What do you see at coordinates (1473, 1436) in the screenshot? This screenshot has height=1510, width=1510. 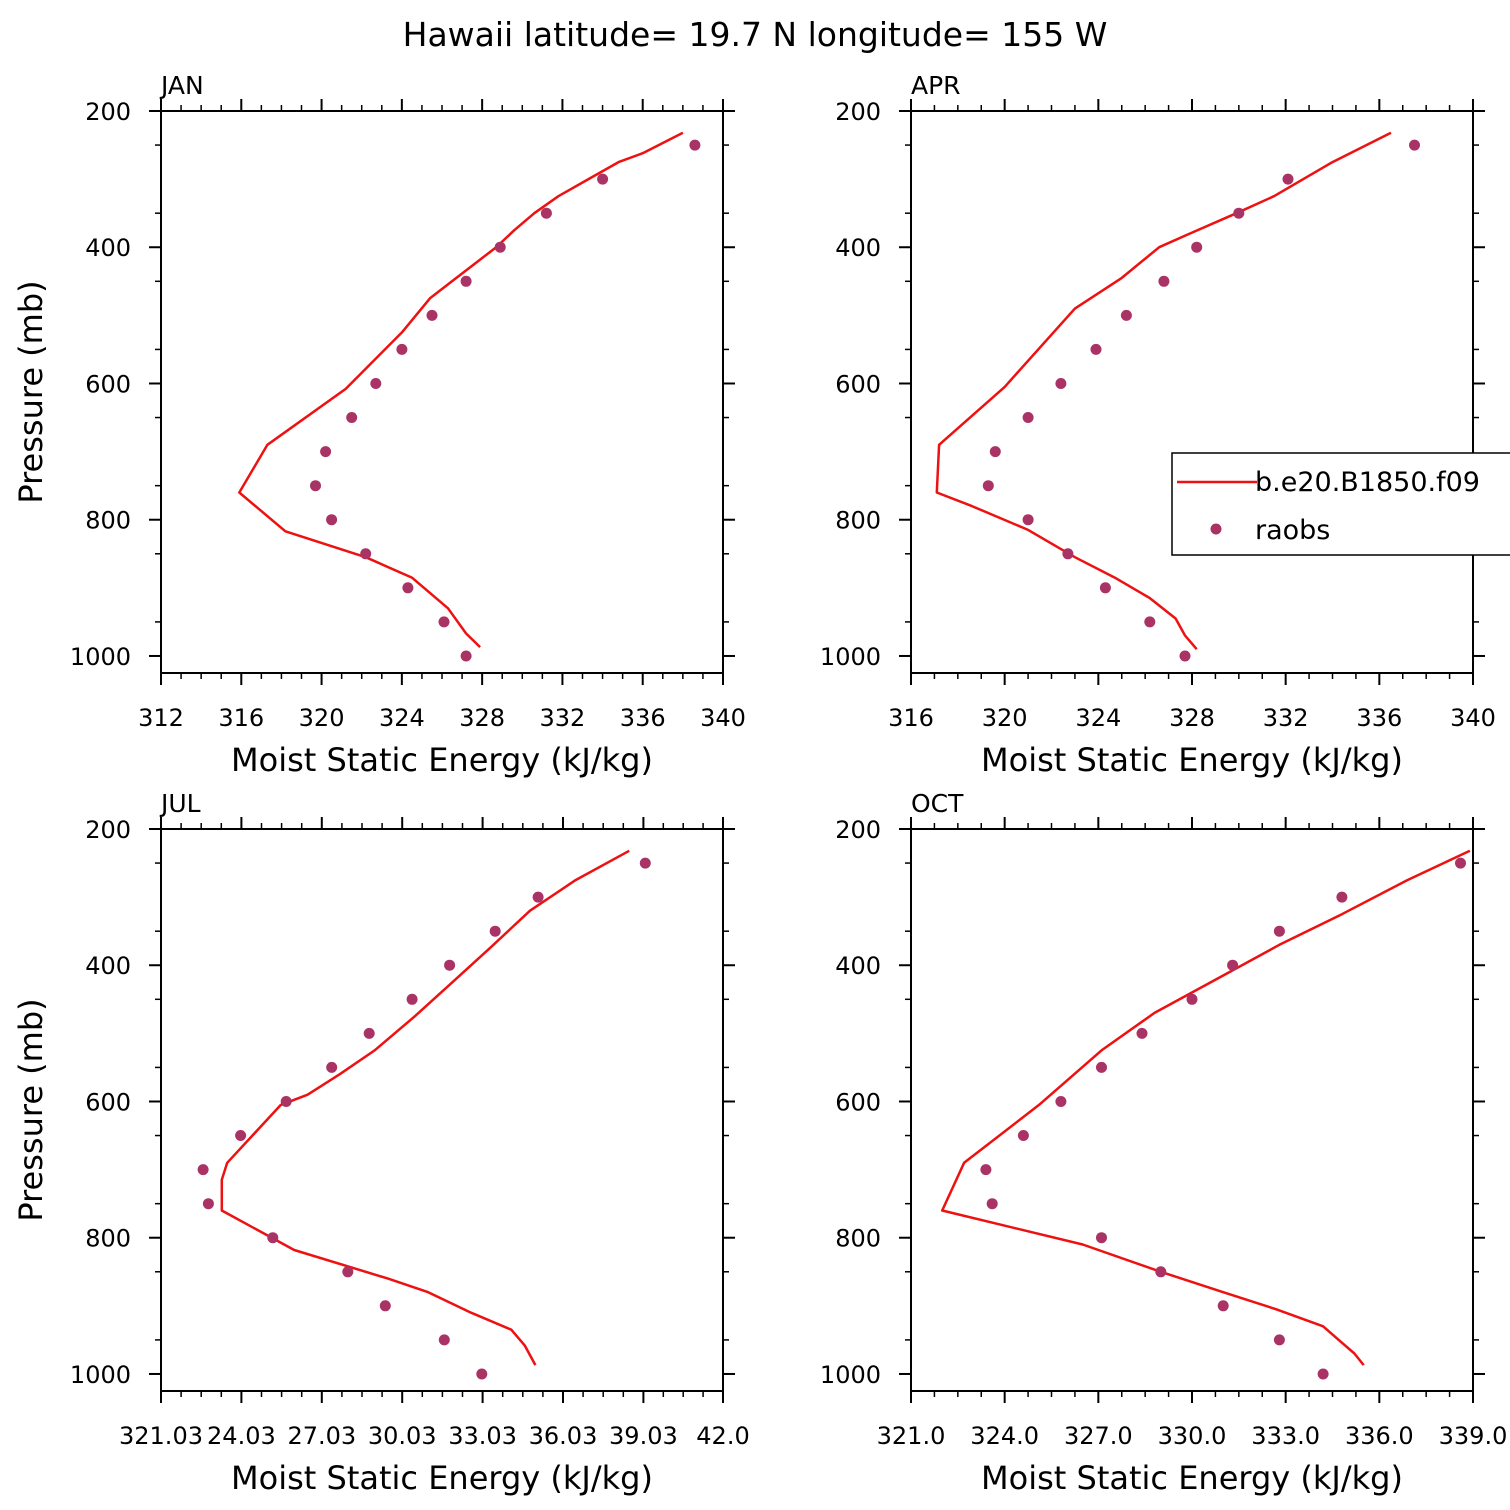 I see `x-tick-label: 339.0` at bounding box center [1473, 1436].